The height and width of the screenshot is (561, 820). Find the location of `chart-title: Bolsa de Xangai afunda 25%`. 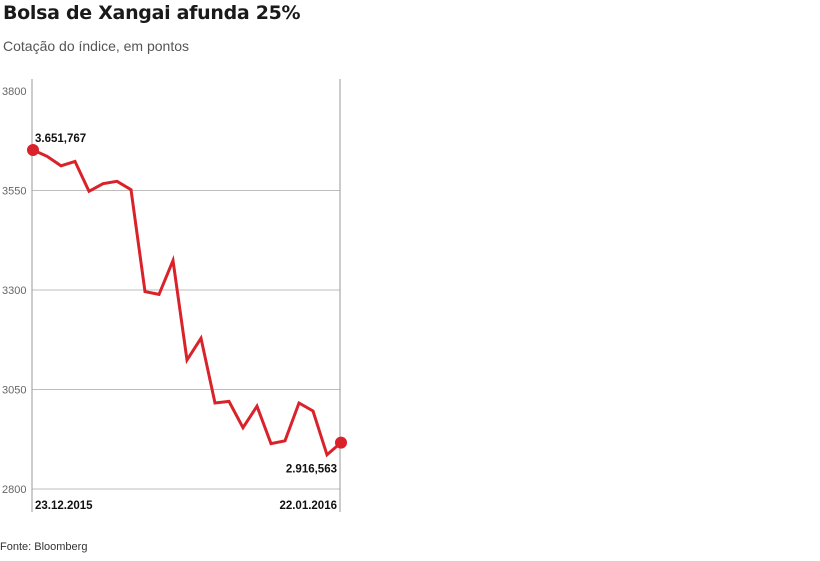

chart-title: Bolsa de Xangai afunda 25% is located at coordinates (152, 13).